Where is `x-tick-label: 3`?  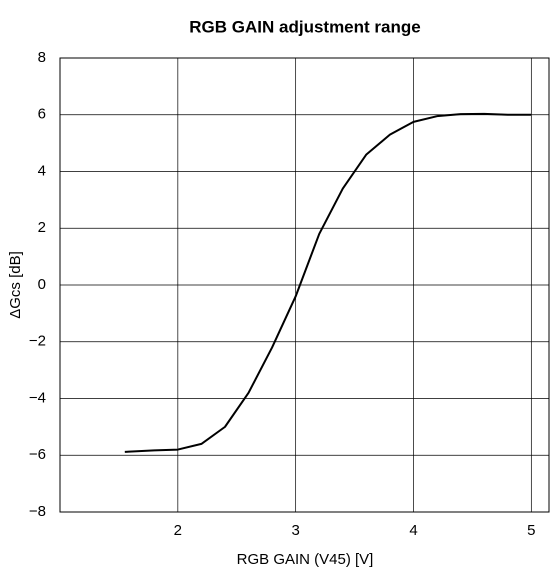 x-tick-label: 3 is located at coordinates (295, 530).